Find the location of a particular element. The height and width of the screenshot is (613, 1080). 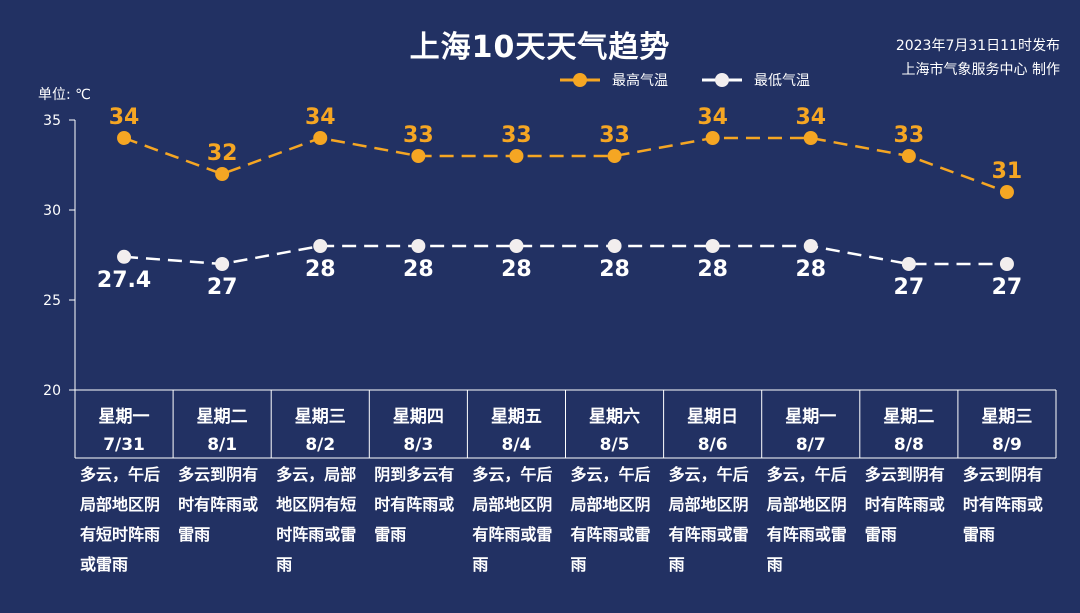

date-label: 7/31 is located at coordinates (124, 445).